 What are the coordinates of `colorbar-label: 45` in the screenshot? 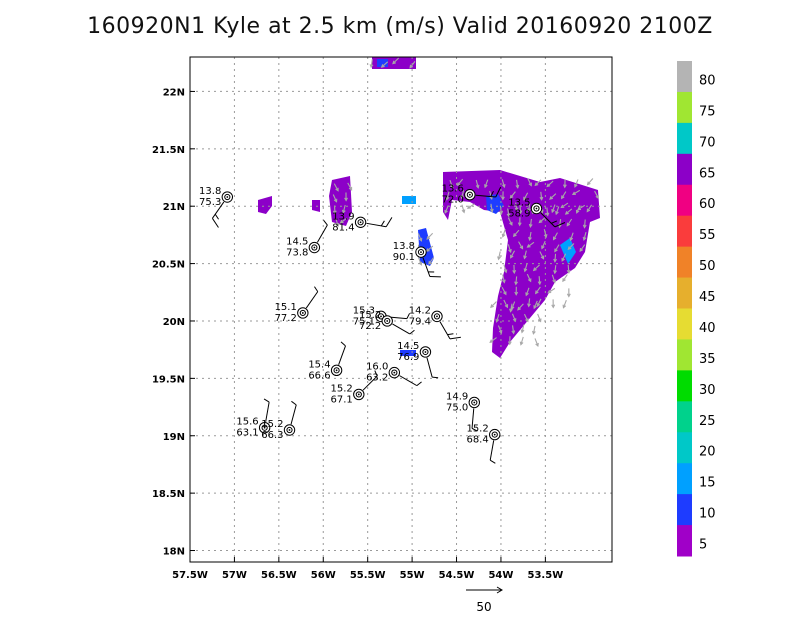 It's located at (707, 297).